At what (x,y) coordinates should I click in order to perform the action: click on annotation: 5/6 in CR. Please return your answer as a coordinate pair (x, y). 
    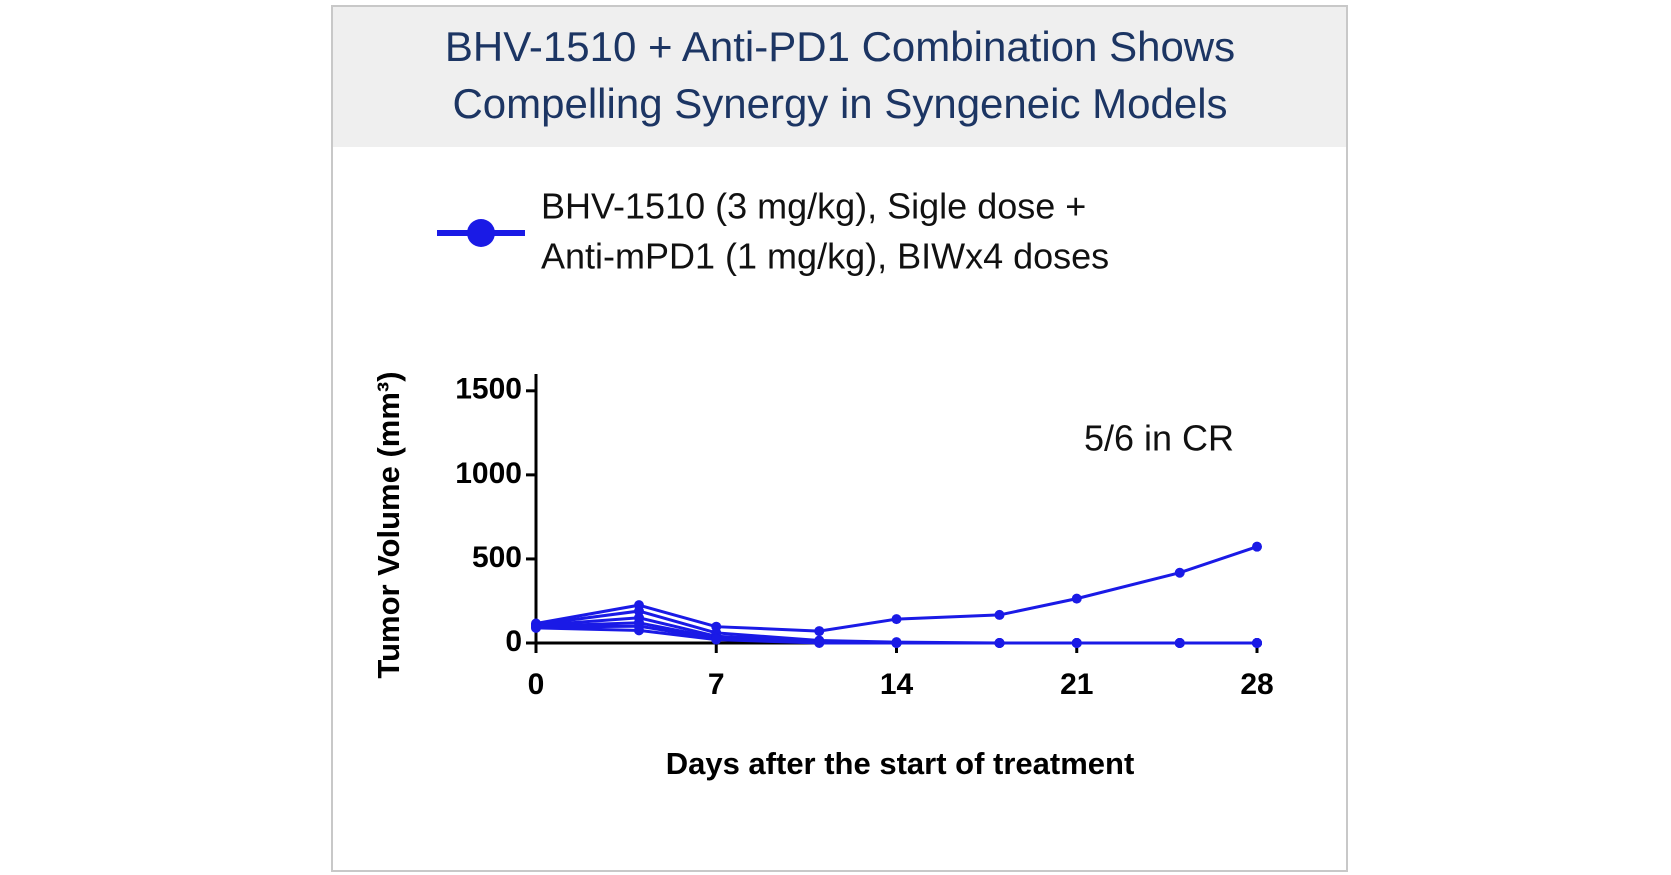
    Looking at the image, I should click on (1159, 438).